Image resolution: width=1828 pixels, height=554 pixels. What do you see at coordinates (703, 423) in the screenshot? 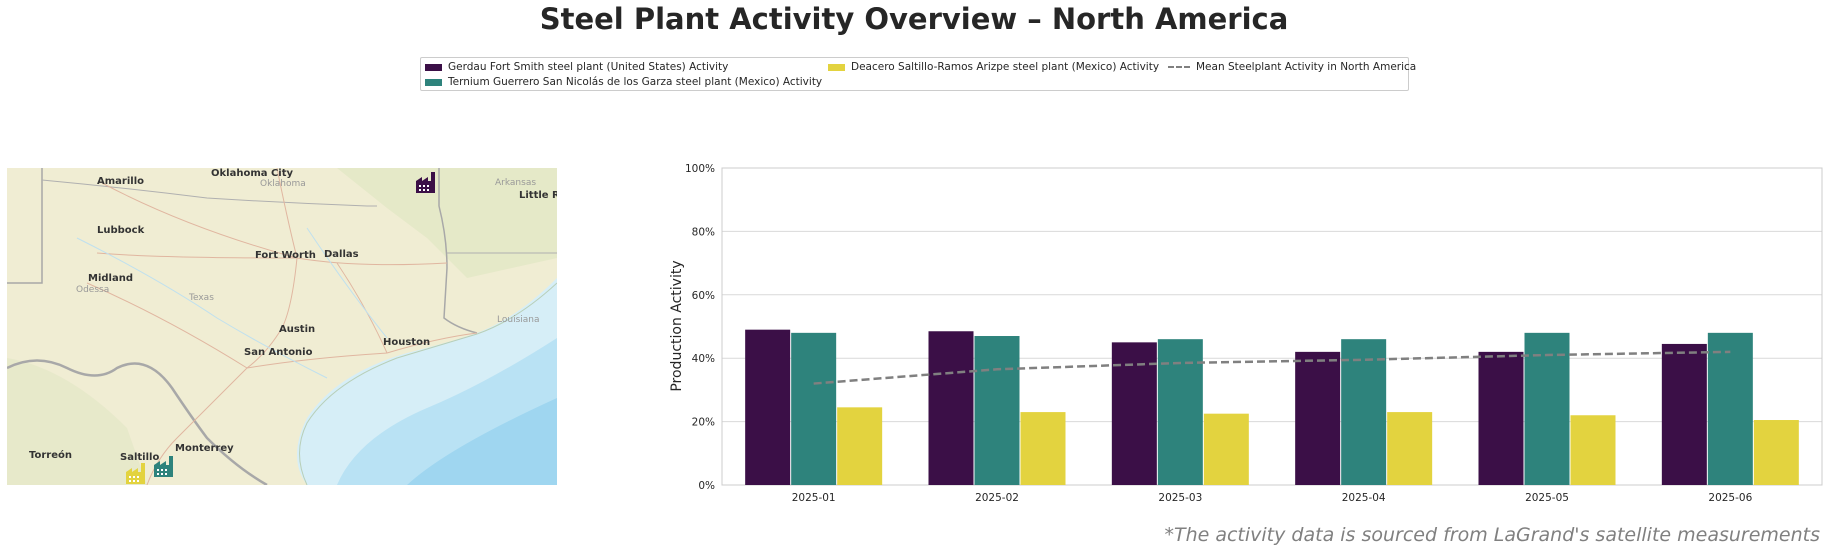
I see `y-tick-label: 20%` at bounding box center [703, 423].